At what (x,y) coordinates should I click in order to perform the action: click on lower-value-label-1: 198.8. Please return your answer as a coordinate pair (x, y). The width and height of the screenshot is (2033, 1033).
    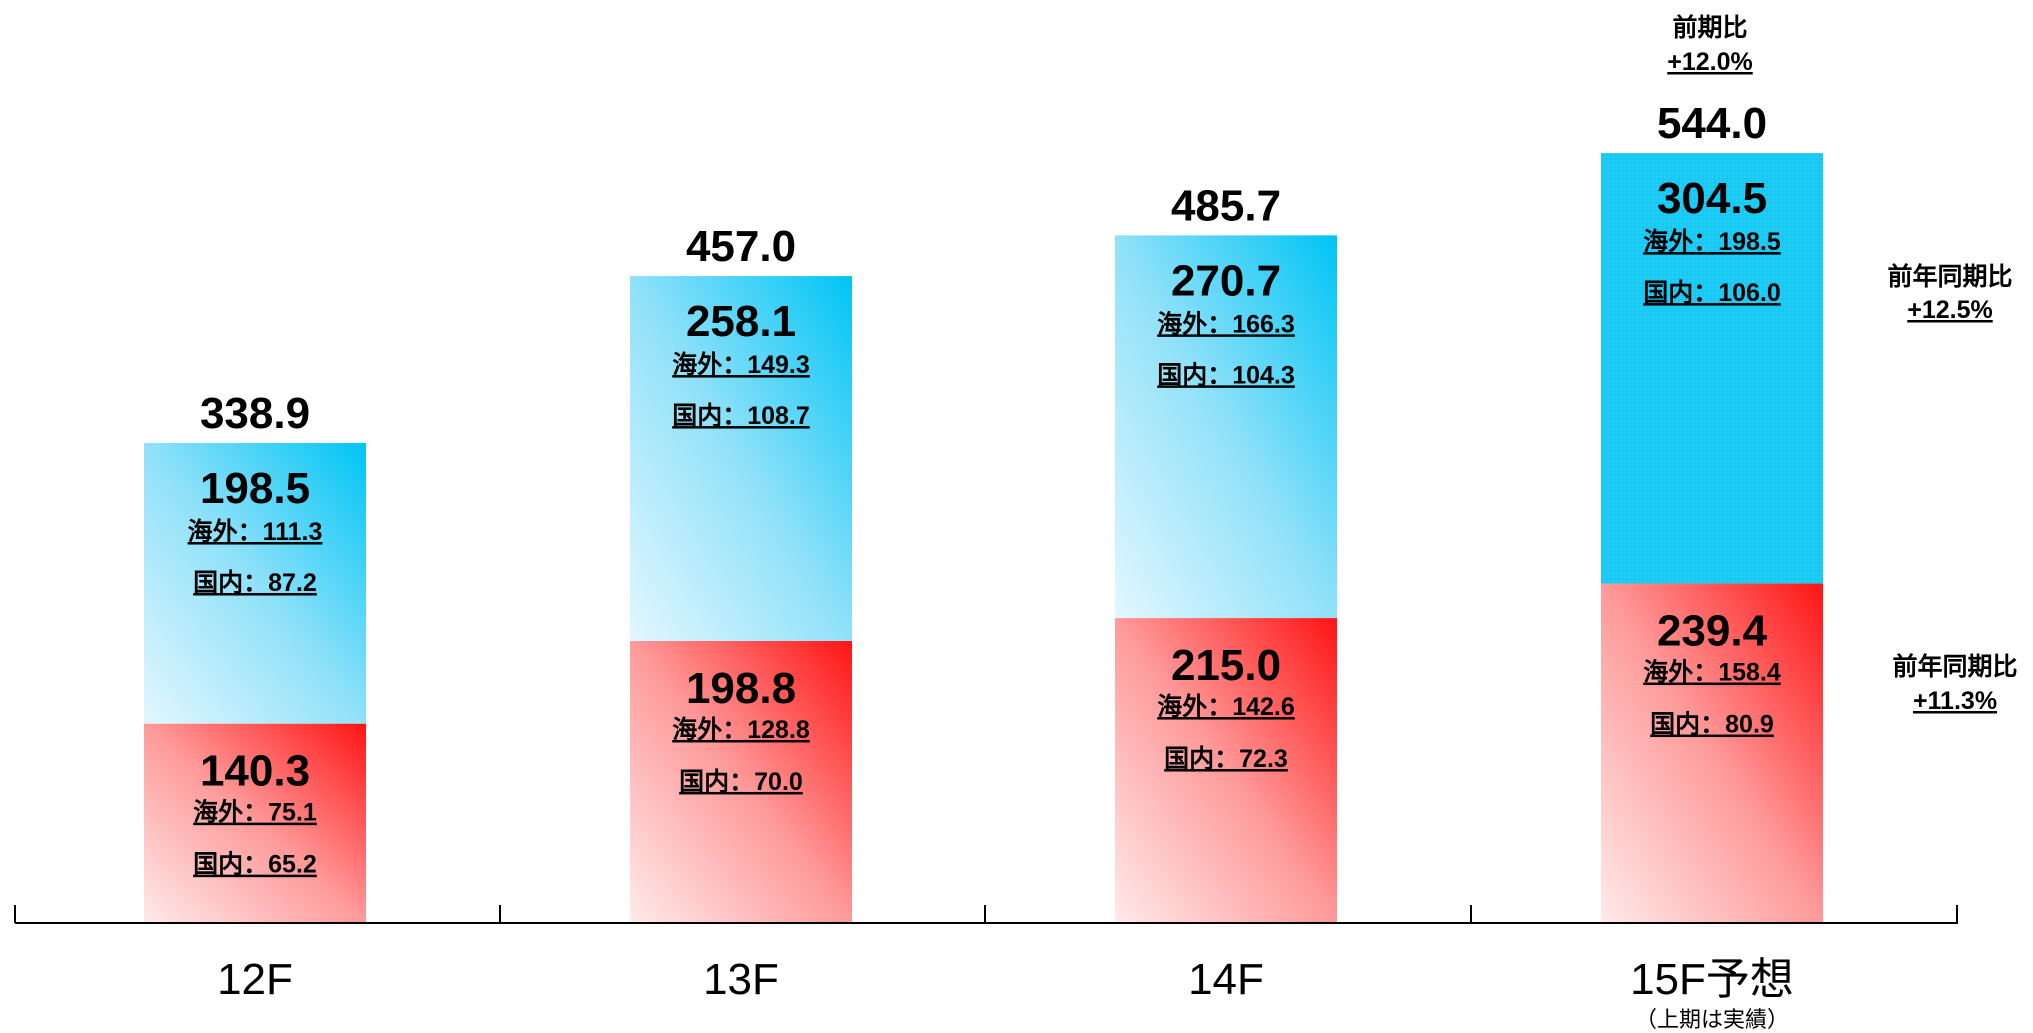
    Looking at the image, I should click on (741, 688).